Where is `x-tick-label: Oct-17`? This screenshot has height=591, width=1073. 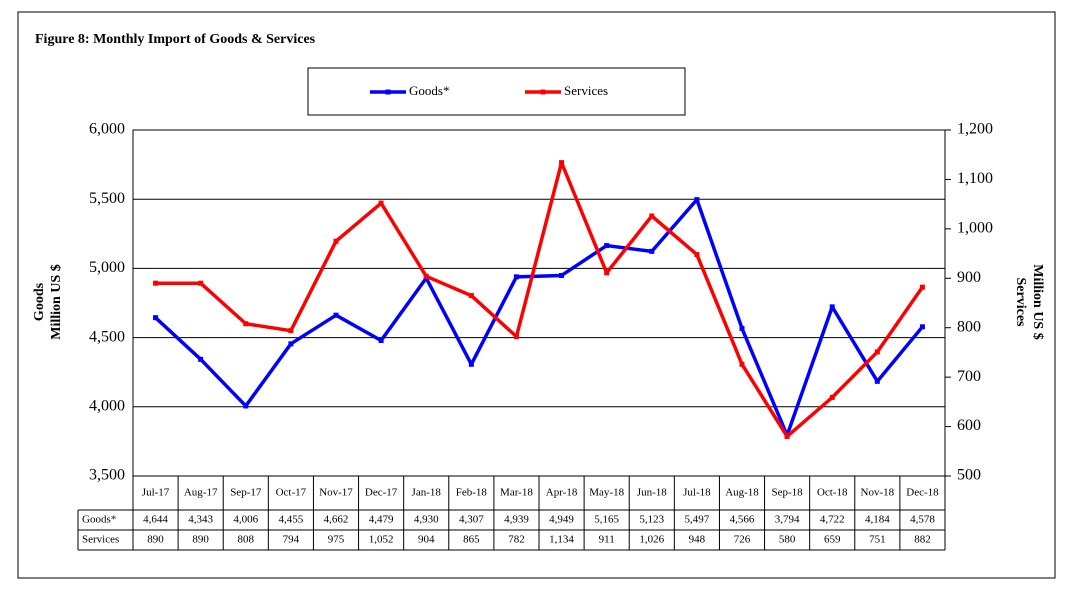
x-tick-label: Oct-17 is located at coordinates (291, 493).